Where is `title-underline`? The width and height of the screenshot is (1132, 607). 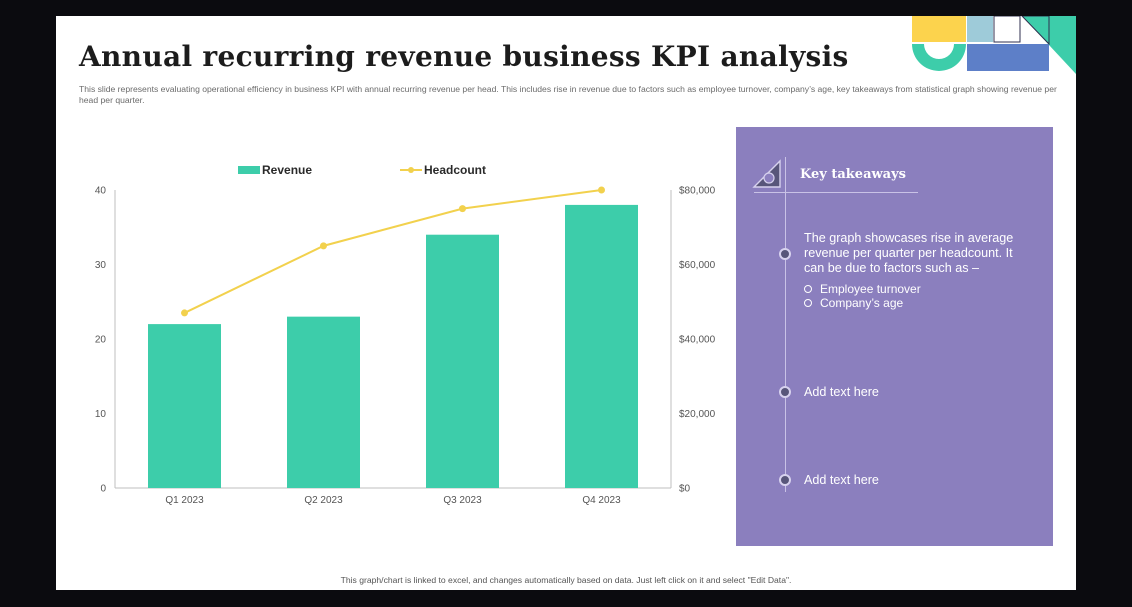
title-underline is located at coordinates (836, 192).